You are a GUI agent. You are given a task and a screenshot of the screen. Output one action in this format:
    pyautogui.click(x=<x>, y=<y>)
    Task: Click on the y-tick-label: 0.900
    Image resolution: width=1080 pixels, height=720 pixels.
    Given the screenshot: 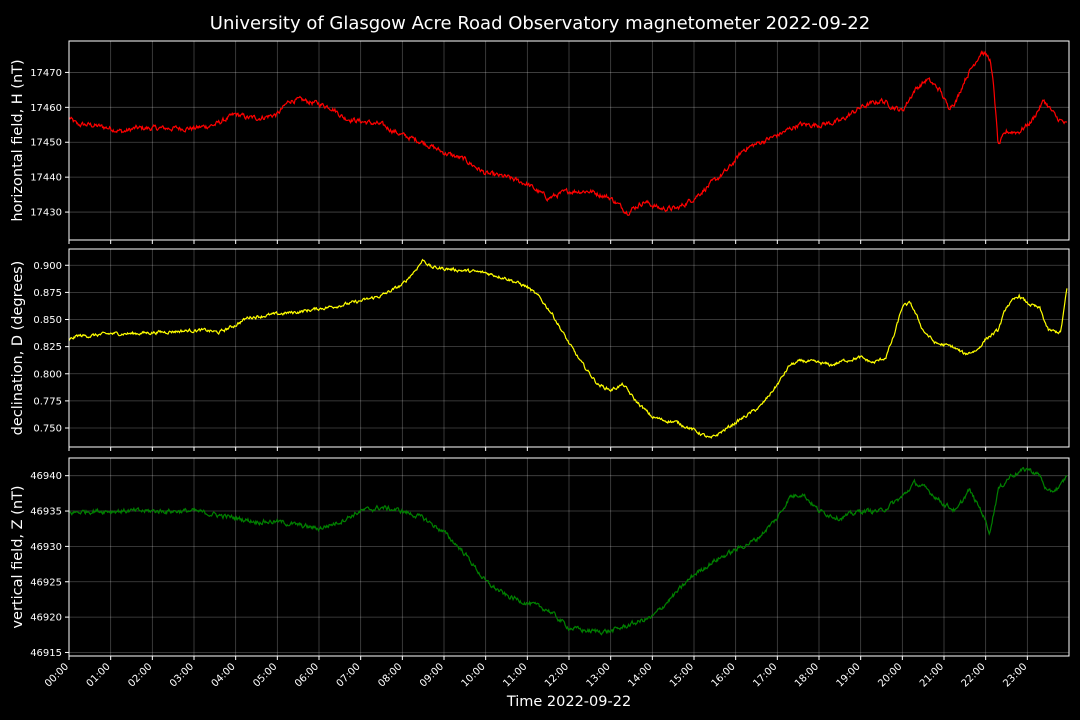 What is the action you would take?
    pyautogui.click(x=47, y=266)
    